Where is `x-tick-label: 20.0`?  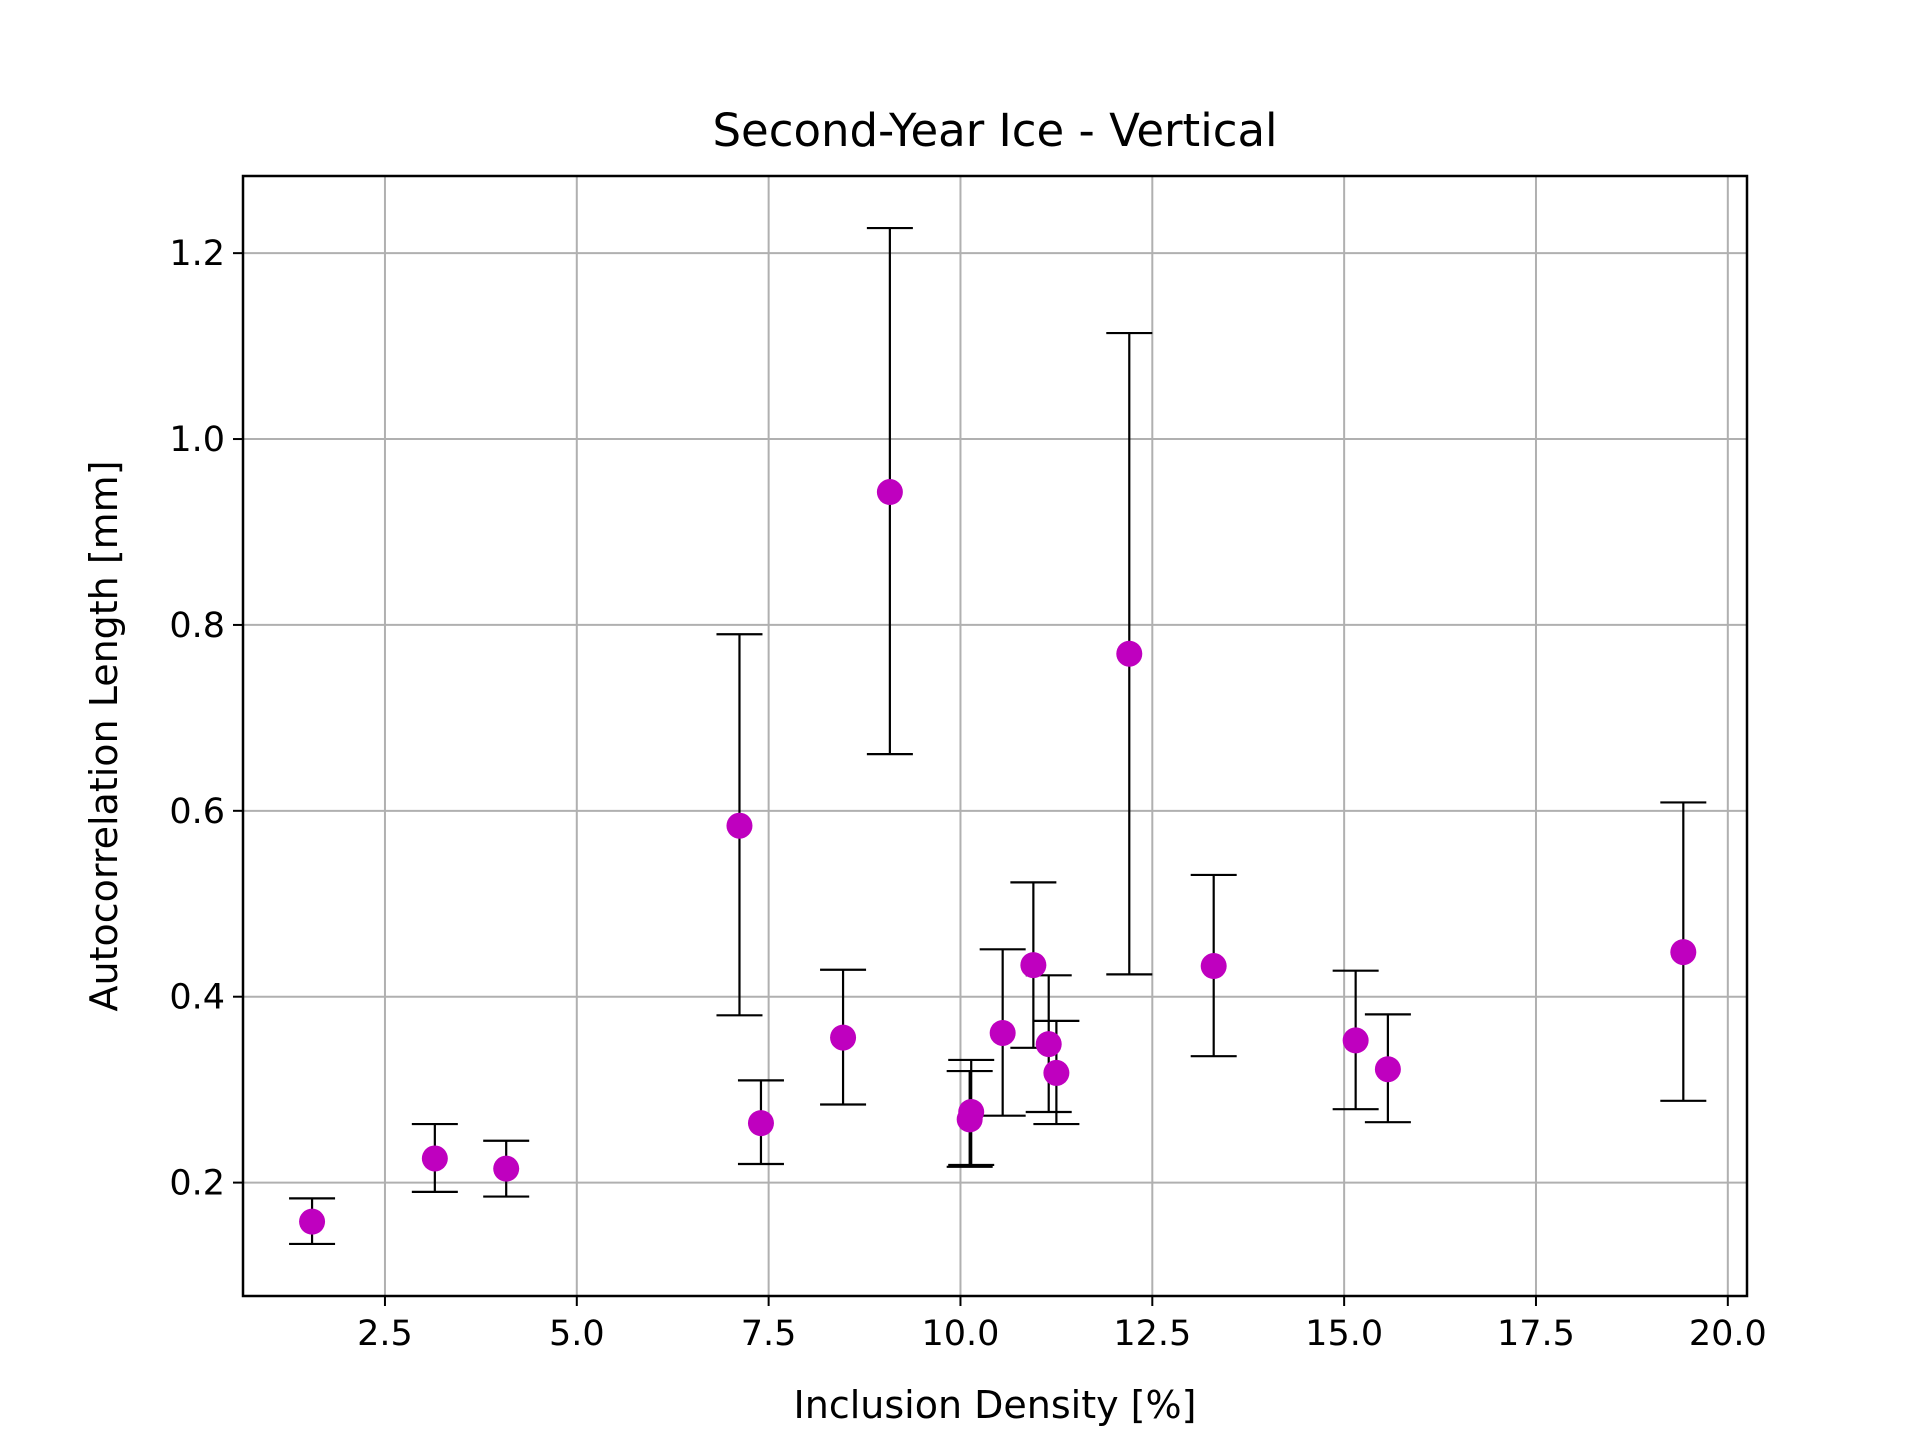 x-tick-label: 20.0 is located at coordinates (1728, 1334).